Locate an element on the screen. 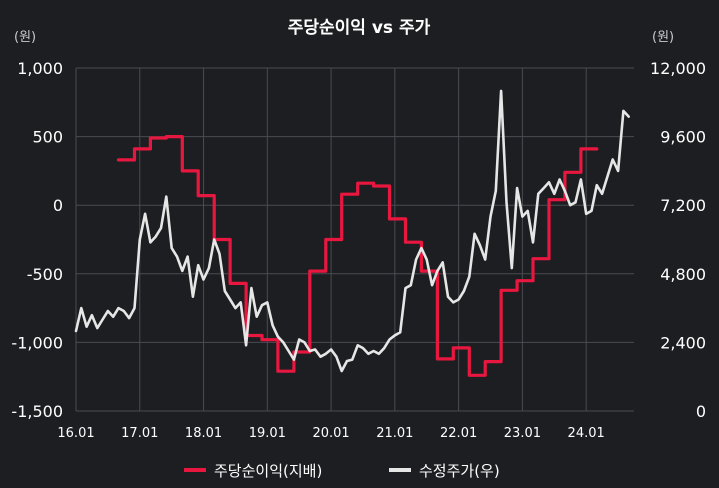  legend: 주당순이익(지배) 수정주가(우) is located at coordinates (342, 471).